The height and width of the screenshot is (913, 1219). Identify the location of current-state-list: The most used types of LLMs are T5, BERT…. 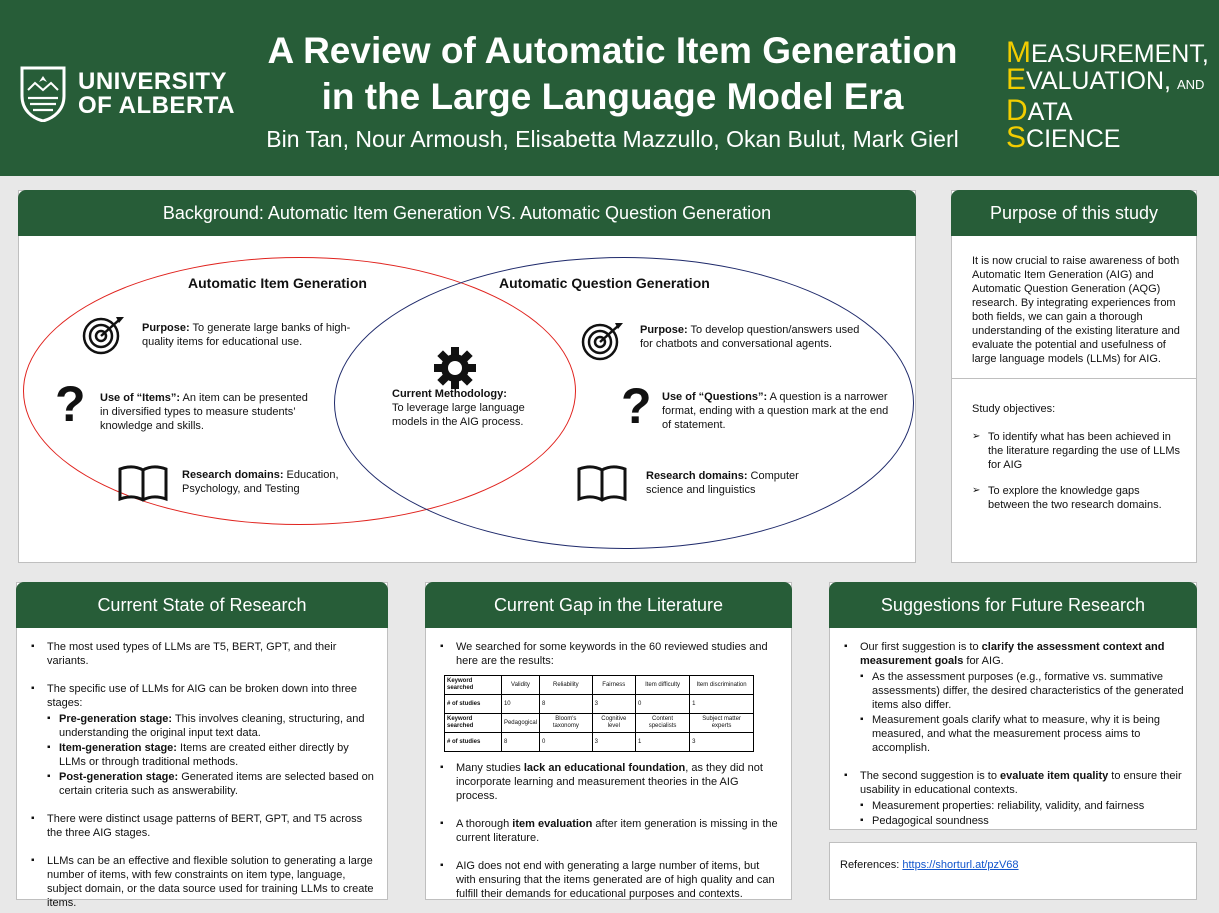
(203, 776).